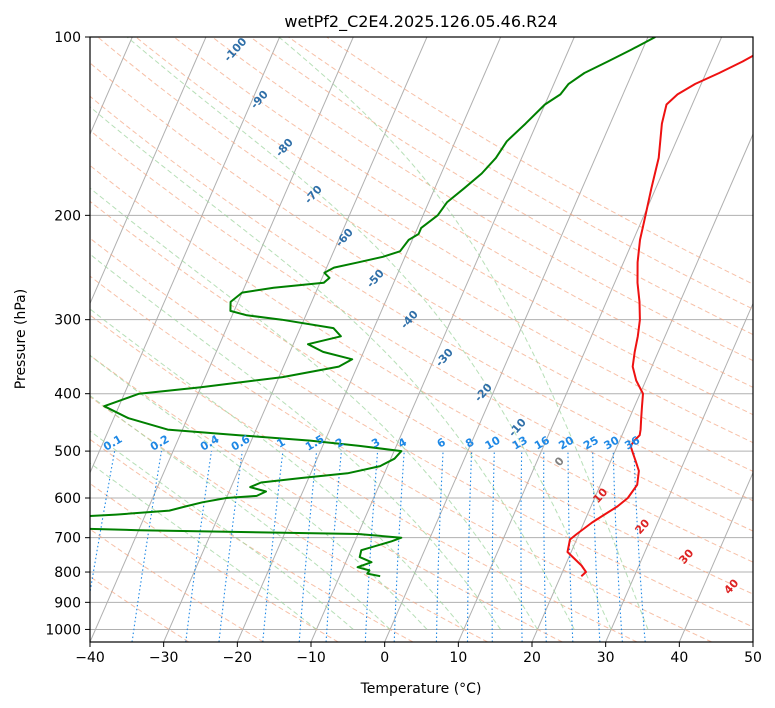  What do you see at coordinates (284, 148) in the screenshot?
I see `isotherm-label: -80` at bounding box center [284, 148].